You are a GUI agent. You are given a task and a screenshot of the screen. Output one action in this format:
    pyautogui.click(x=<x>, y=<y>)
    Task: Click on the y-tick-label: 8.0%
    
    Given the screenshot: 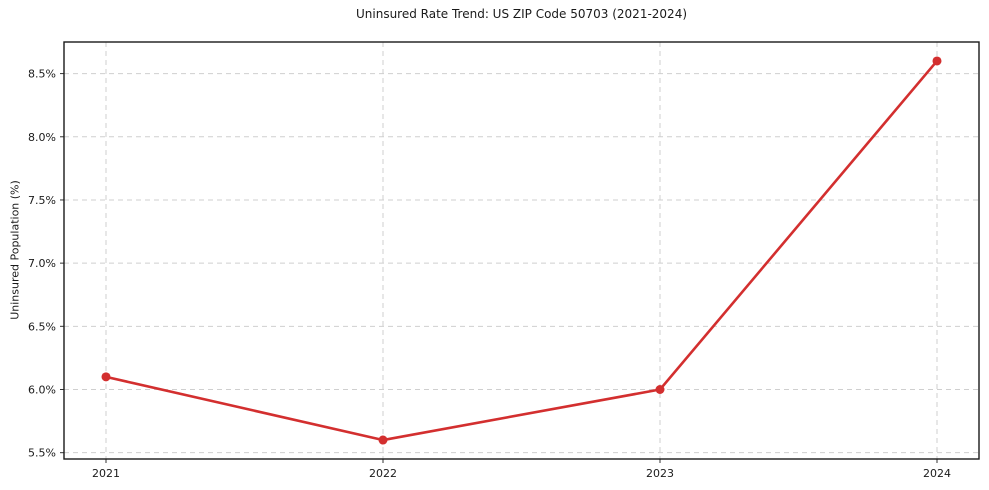 What is the action you would take?
    pyautogui.click(x=42, y=137)
    